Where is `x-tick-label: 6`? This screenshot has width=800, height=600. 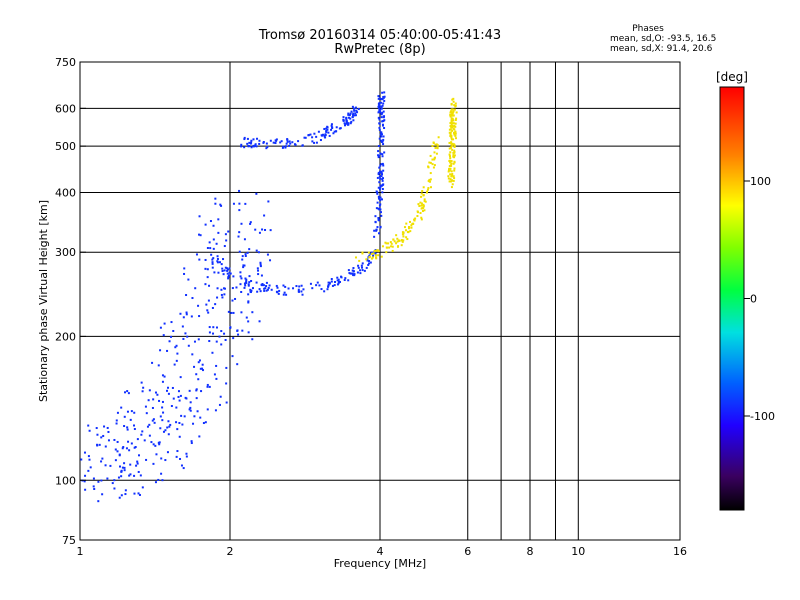 x-tick-label: 6 is located at coordinates (467, 551).